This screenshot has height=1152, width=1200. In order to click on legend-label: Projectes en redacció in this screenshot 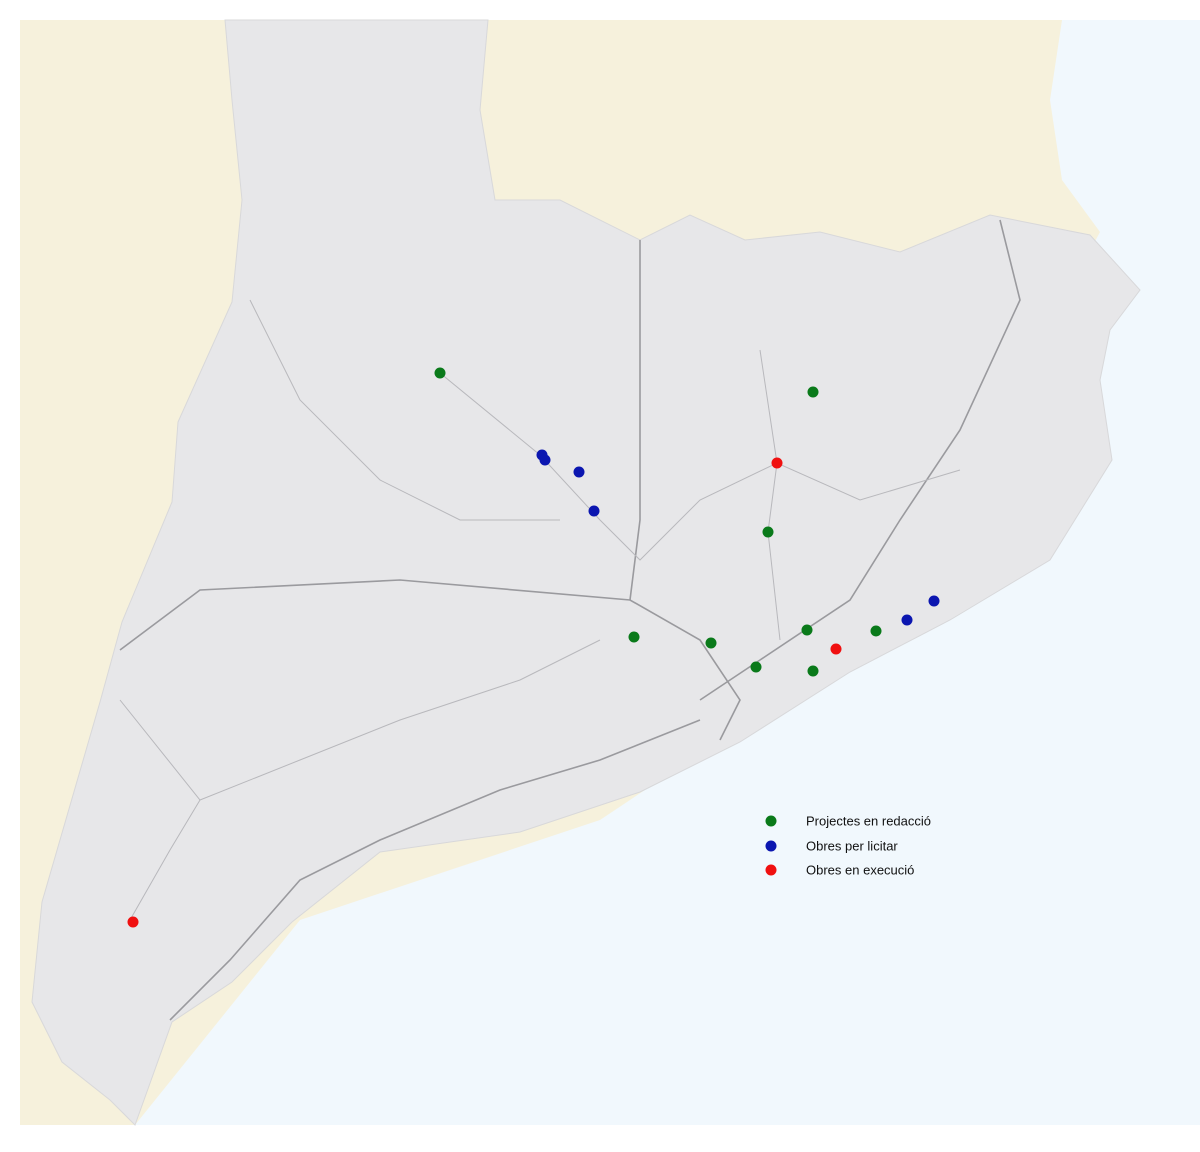, I will do `click(868, 820)`.